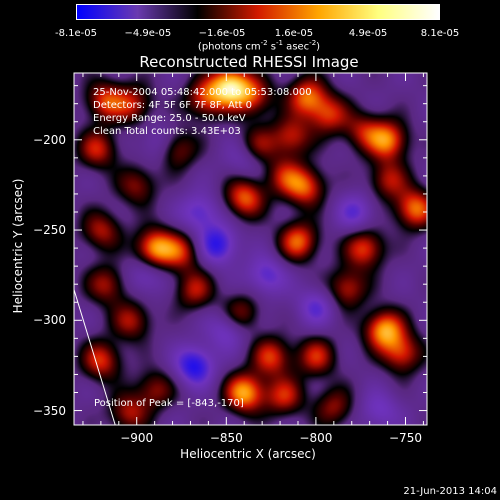 Image resolution: width=500 pixels, height=500 pixels. What do you see at coordinates (18, 246) in the screenshot?
I see `y-axis-label: Heliocentric Y (arcsec)` at bounding box center [18, 246].